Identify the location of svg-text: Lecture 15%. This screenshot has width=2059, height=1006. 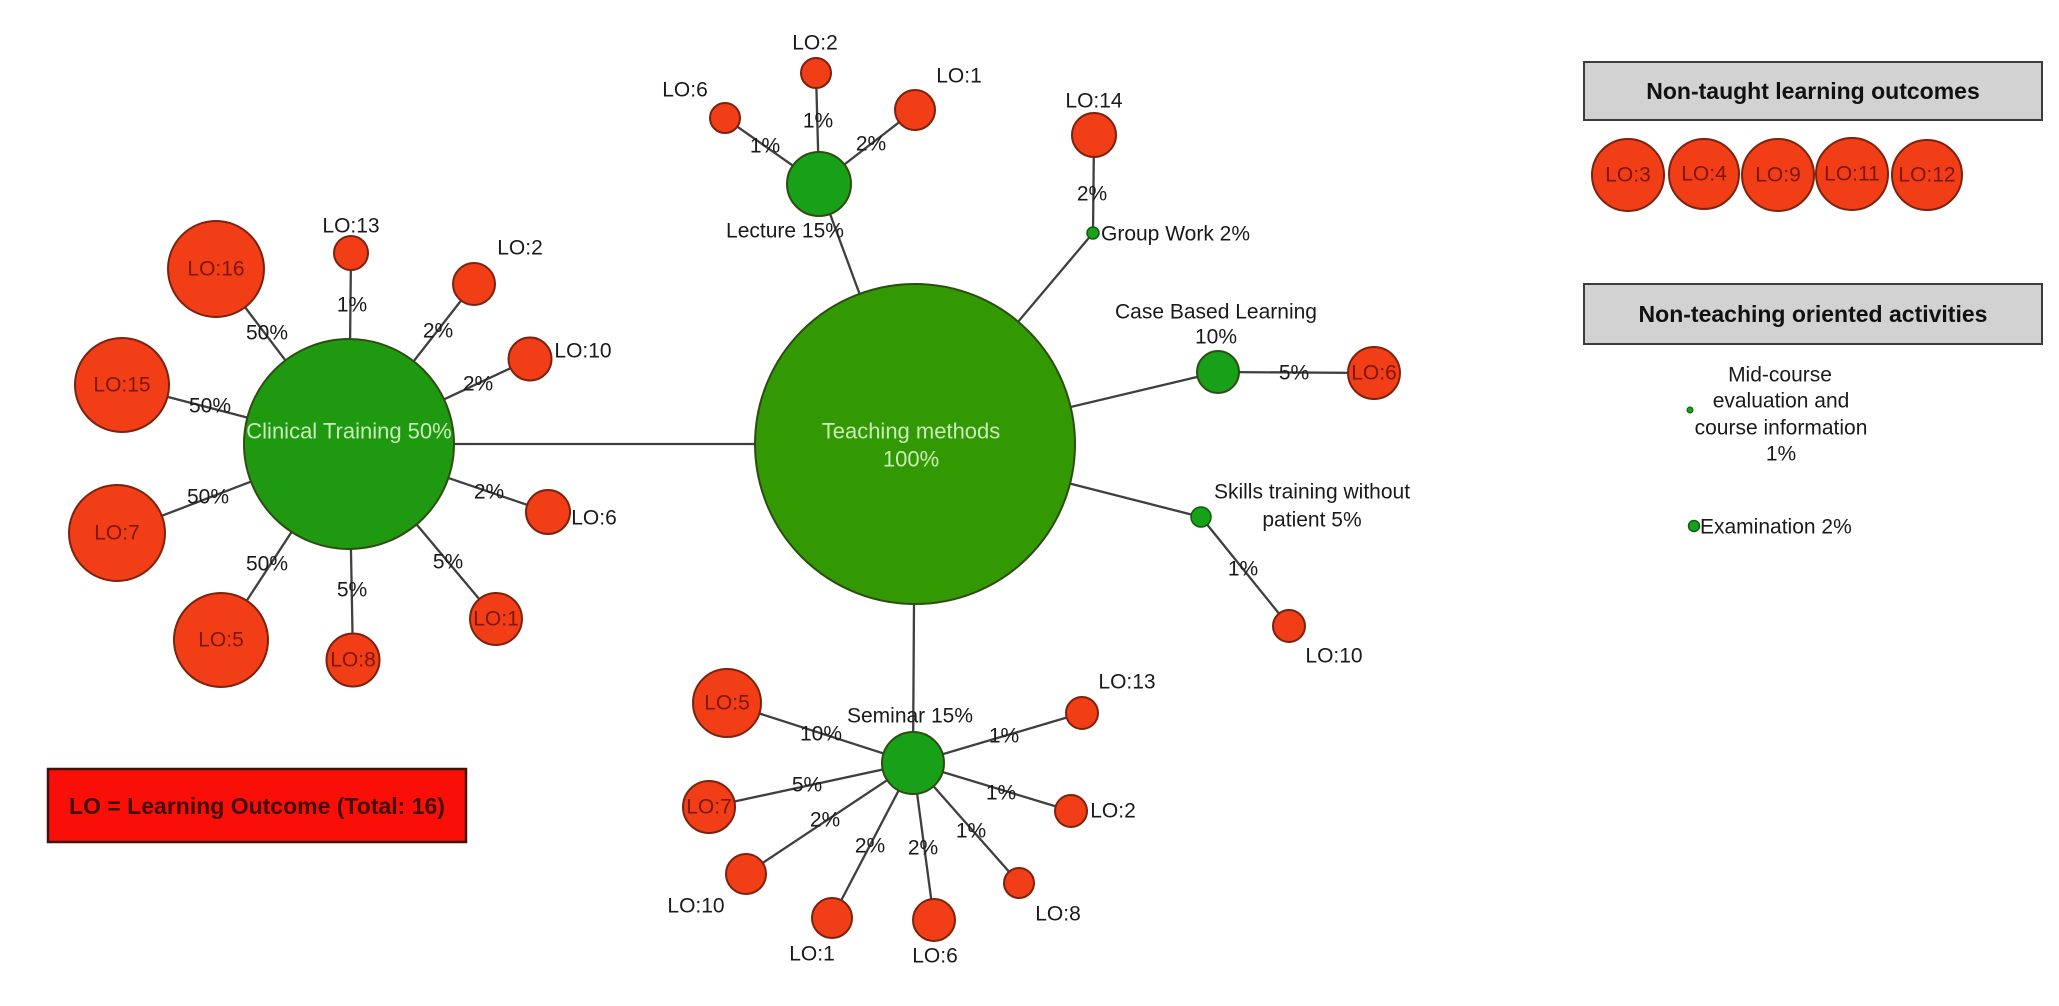
(785, 231).